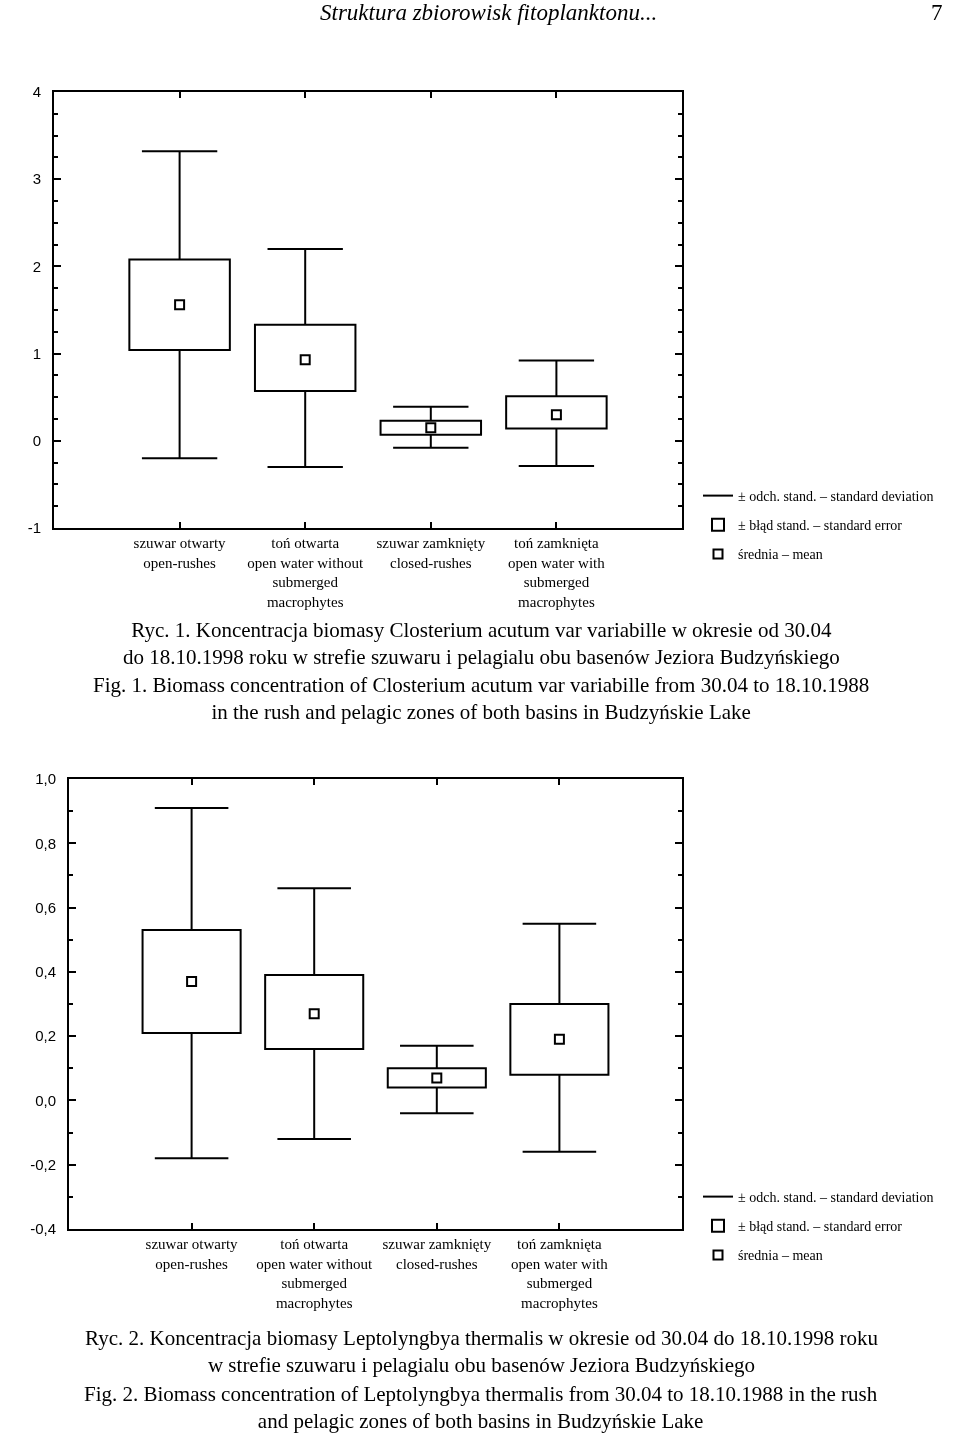  I want to click on y-tick-label: -0,2, so click(43, 1164).